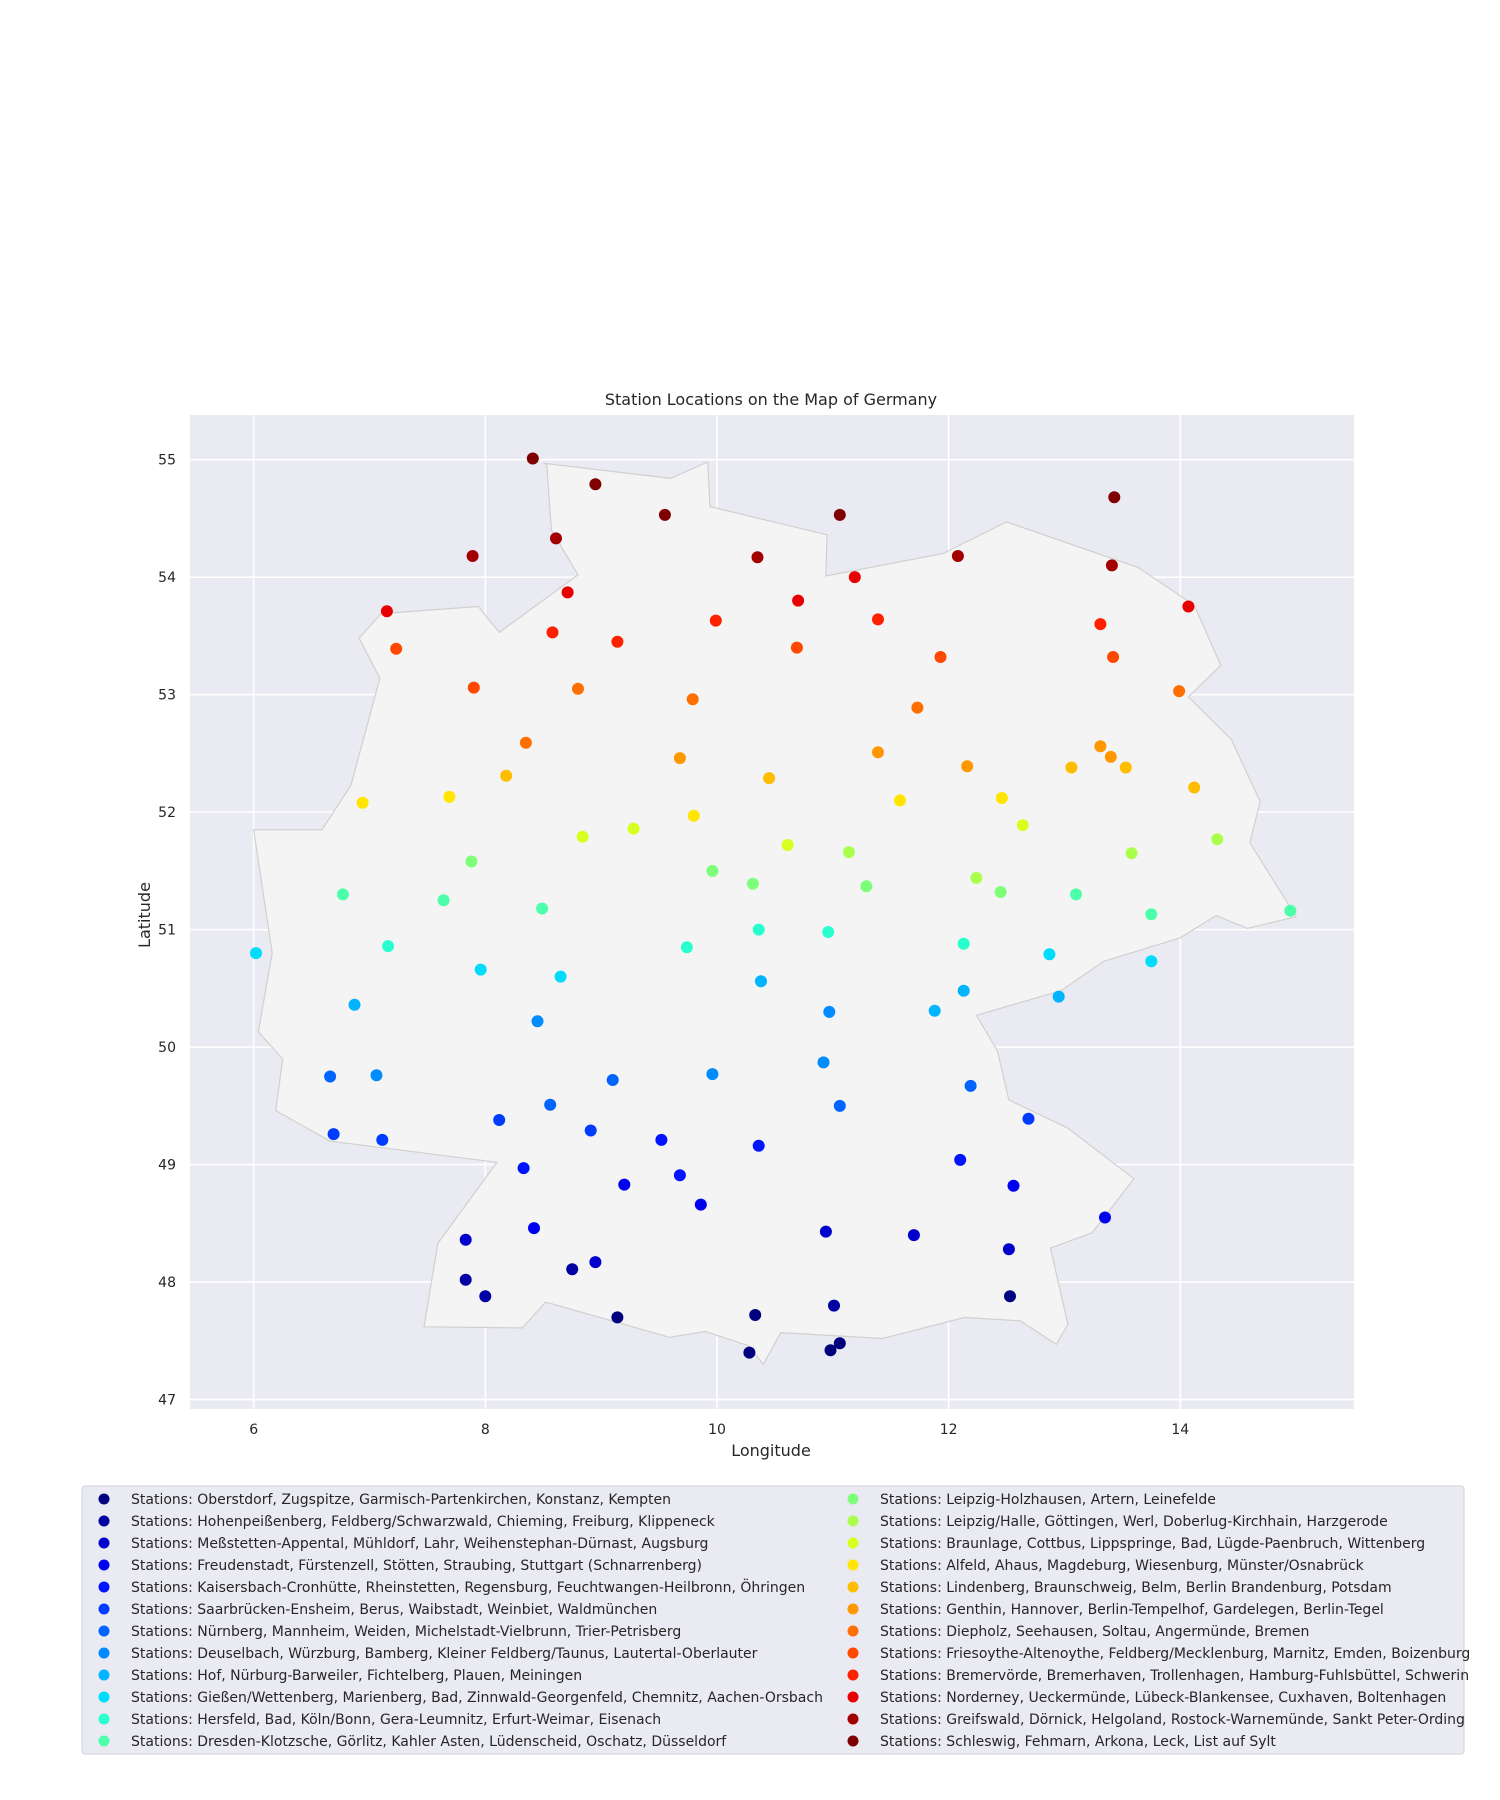  Describe the element at coordinates (771, 399) in the screenshot. I see `chart-title: Station Locations on the Map of Germany` at that location.